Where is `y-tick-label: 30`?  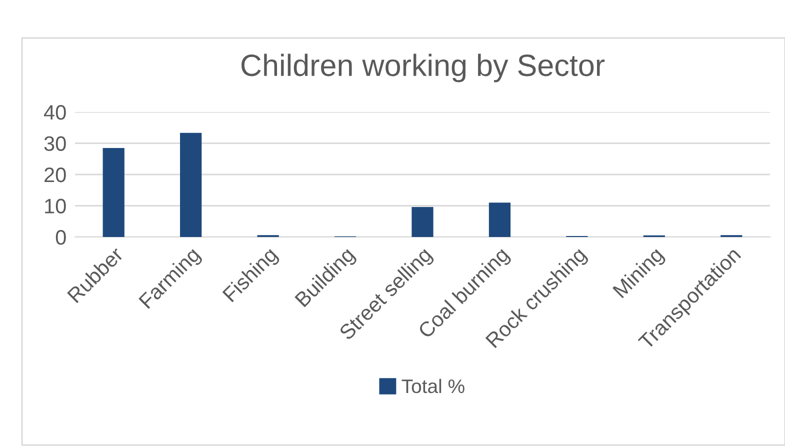 y-tick-label: 30 is located at coordinates (55, 144).